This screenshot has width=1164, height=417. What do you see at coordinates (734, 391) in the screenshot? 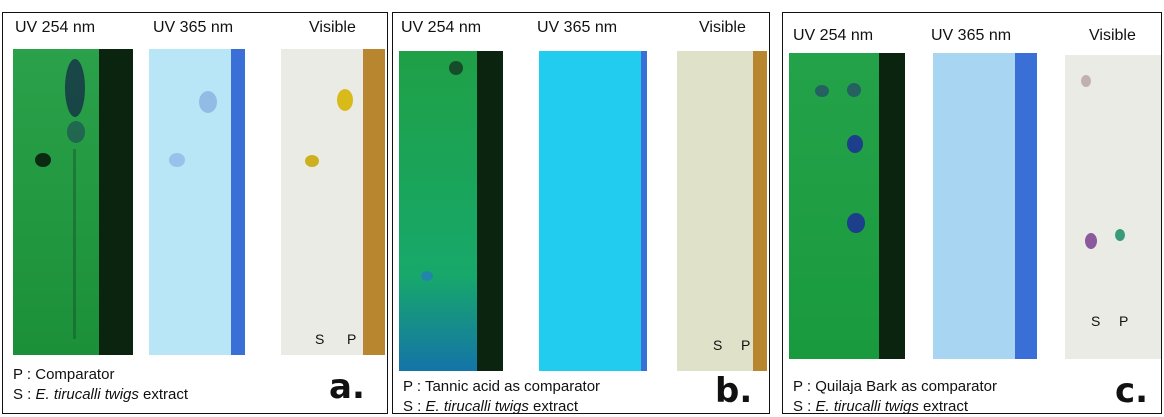
I see `panel-letter: b.` at bounding box center [734, 391].